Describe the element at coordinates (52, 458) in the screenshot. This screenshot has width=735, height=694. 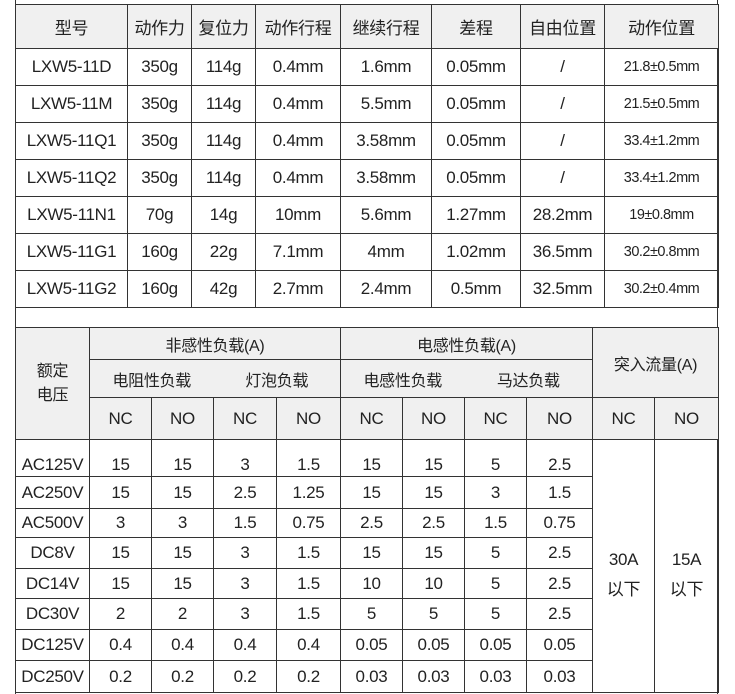
I see `voltage-cell: AC125V` at that location.